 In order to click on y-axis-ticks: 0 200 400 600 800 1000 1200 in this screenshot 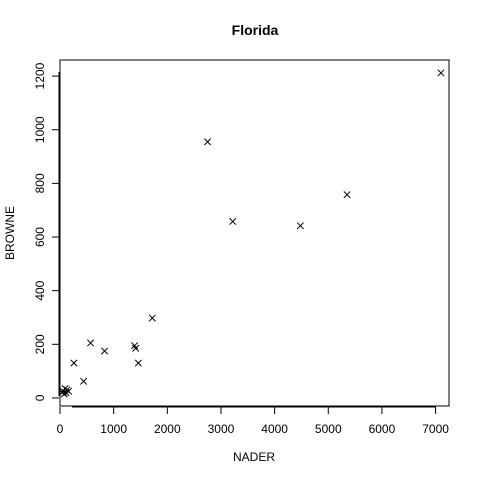, I will do `click(46, 231)`.